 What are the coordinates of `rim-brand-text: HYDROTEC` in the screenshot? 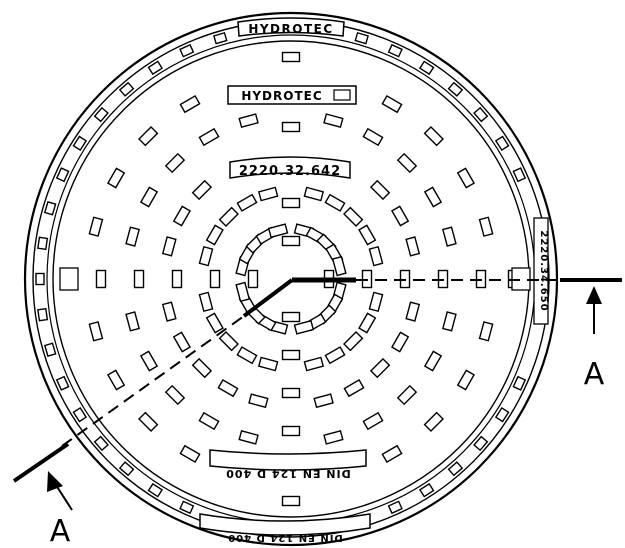 It's located at (290, 29).